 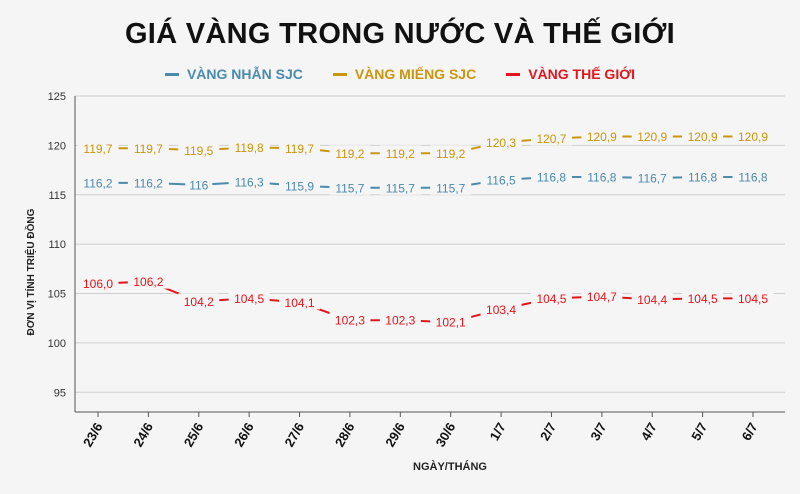 What do you see at coordinates (60, 393) in the screenshot?
I see `y-tick-label: 95` at bounding box center [60, 393].